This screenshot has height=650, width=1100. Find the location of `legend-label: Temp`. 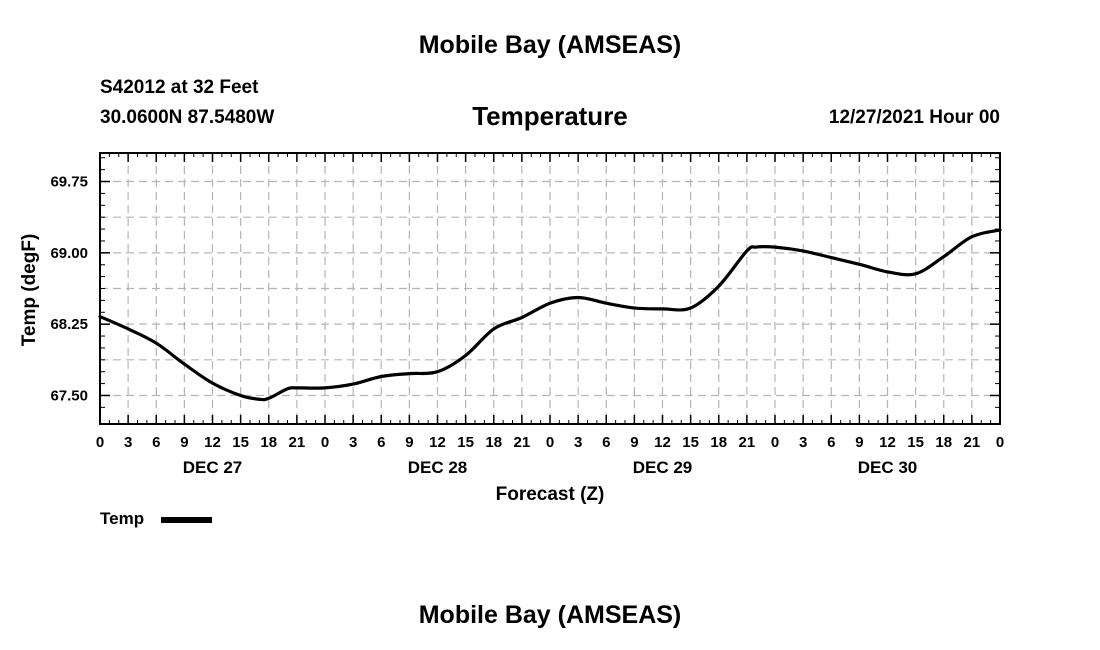

legend-label: Temp is located at coordinates (122, 518).